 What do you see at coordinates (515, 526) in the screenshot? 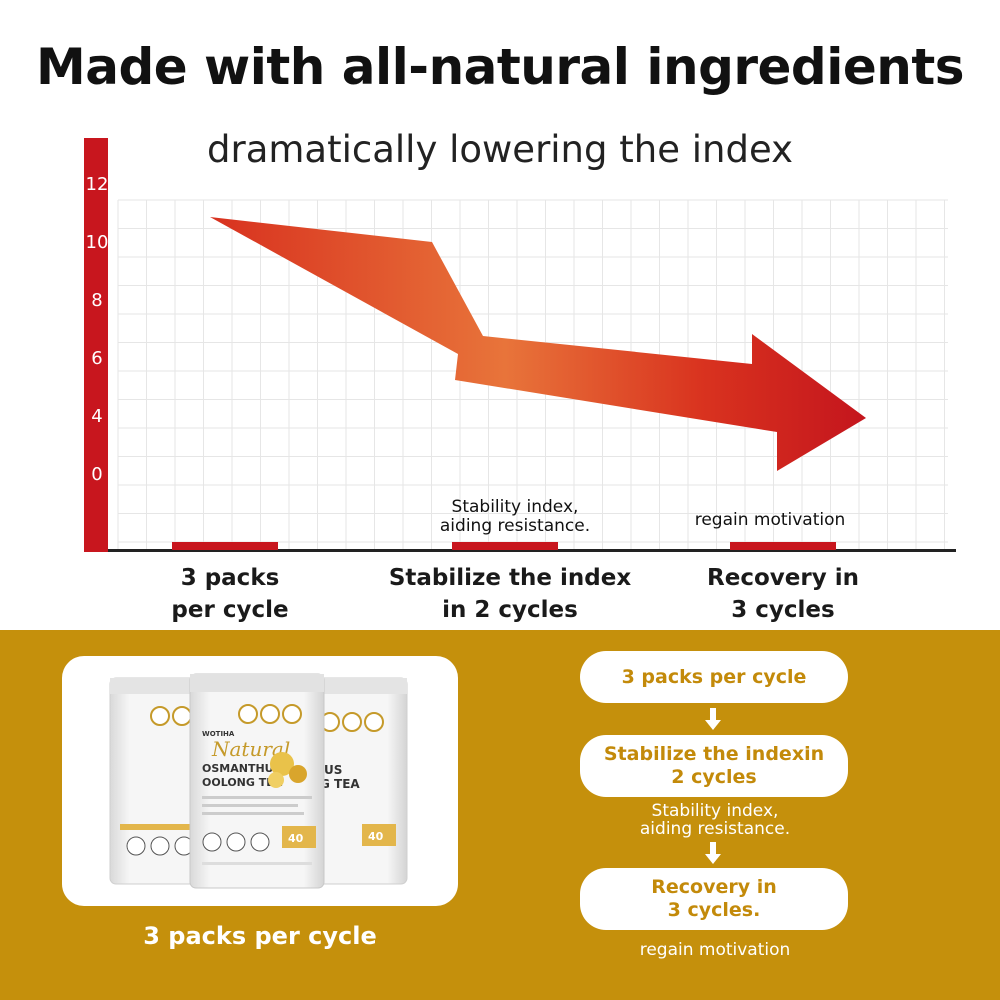
I see `annotation-line: aiding resistance.` at bounding box center [515, 526].